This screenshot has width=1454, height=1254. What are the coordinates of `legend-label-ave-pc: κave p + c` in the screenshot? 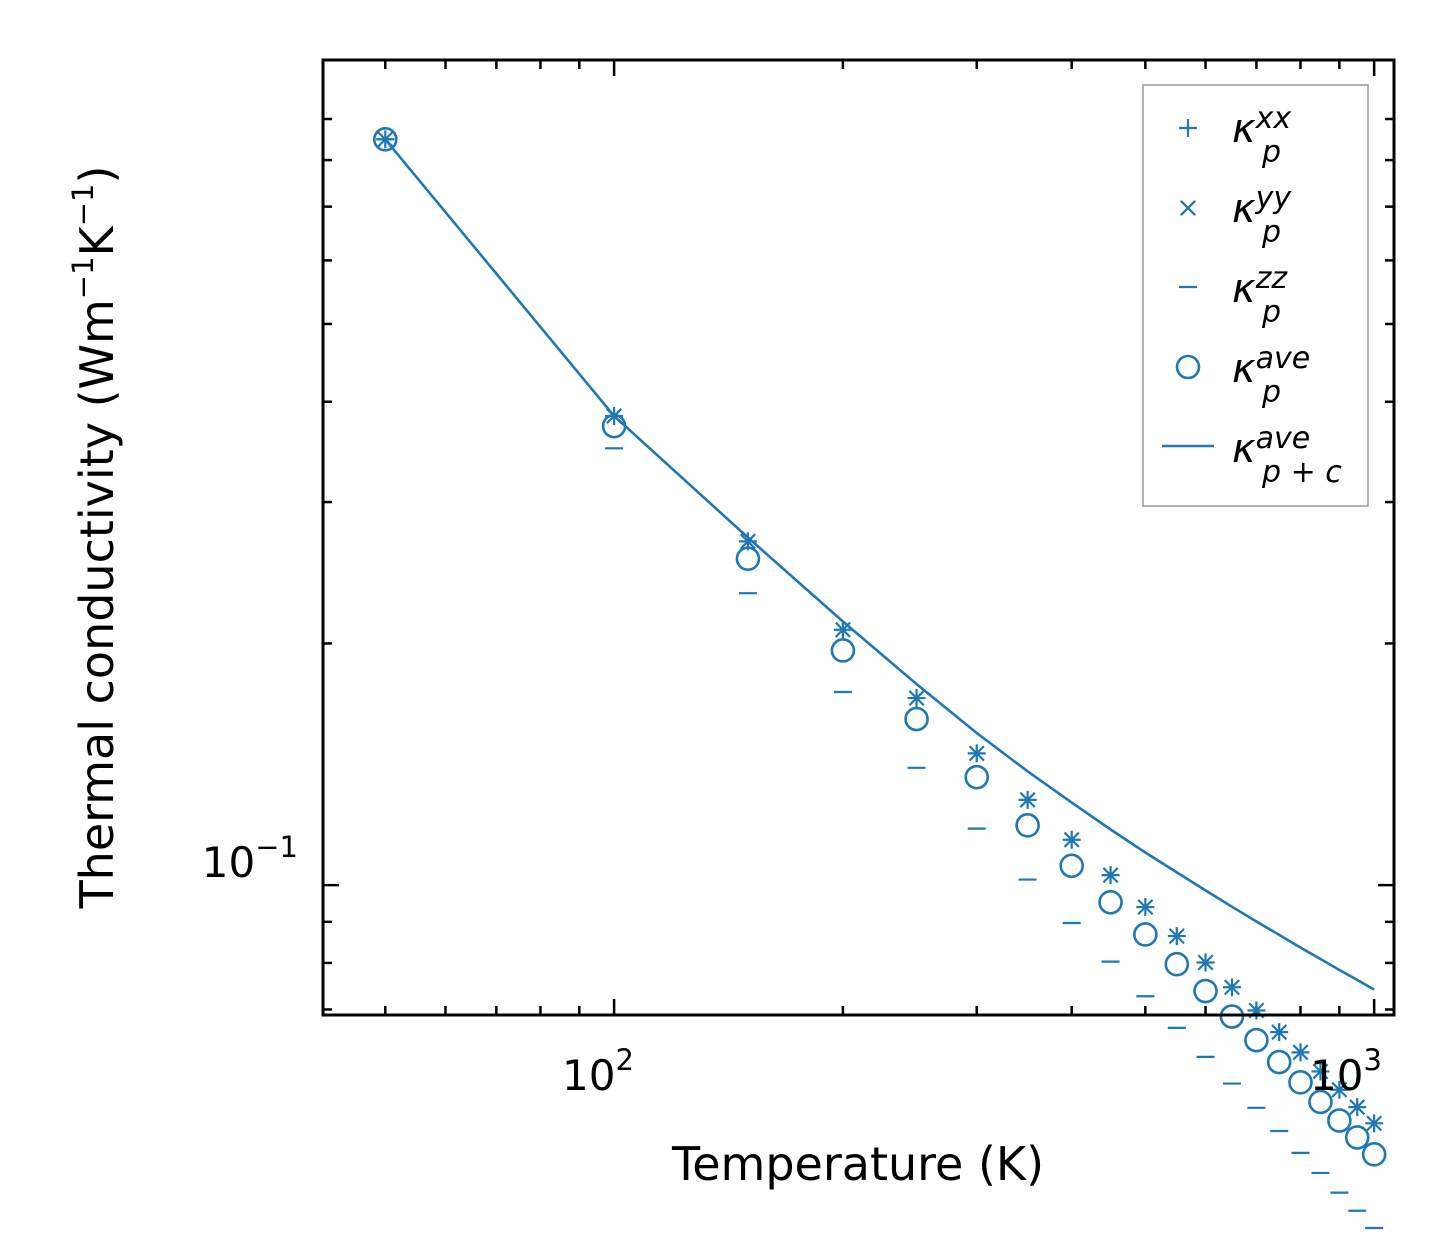 It's located at (1287, 455).